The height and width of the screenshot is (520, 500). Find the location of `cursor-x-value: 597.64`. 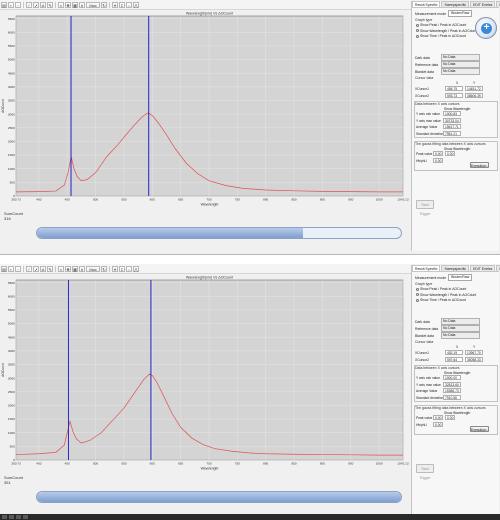

cursor-x-value: 597.64 is located at coordinates (454, 359).